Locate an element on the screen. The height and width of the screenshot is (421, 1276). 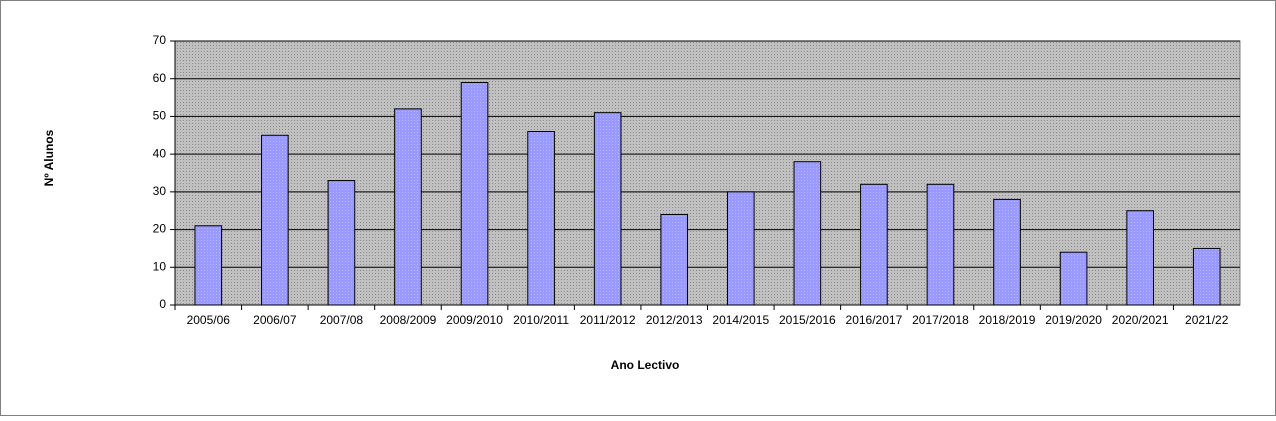
x-tick-label: 2006/07 is located at coordinates (275, 320).